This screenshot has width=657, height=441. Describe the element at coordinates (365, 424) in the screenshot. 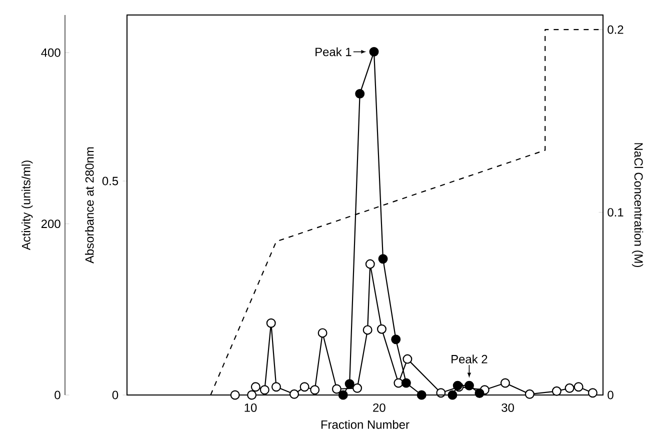

I see `x-axis-title: Fraction Number` at that location.